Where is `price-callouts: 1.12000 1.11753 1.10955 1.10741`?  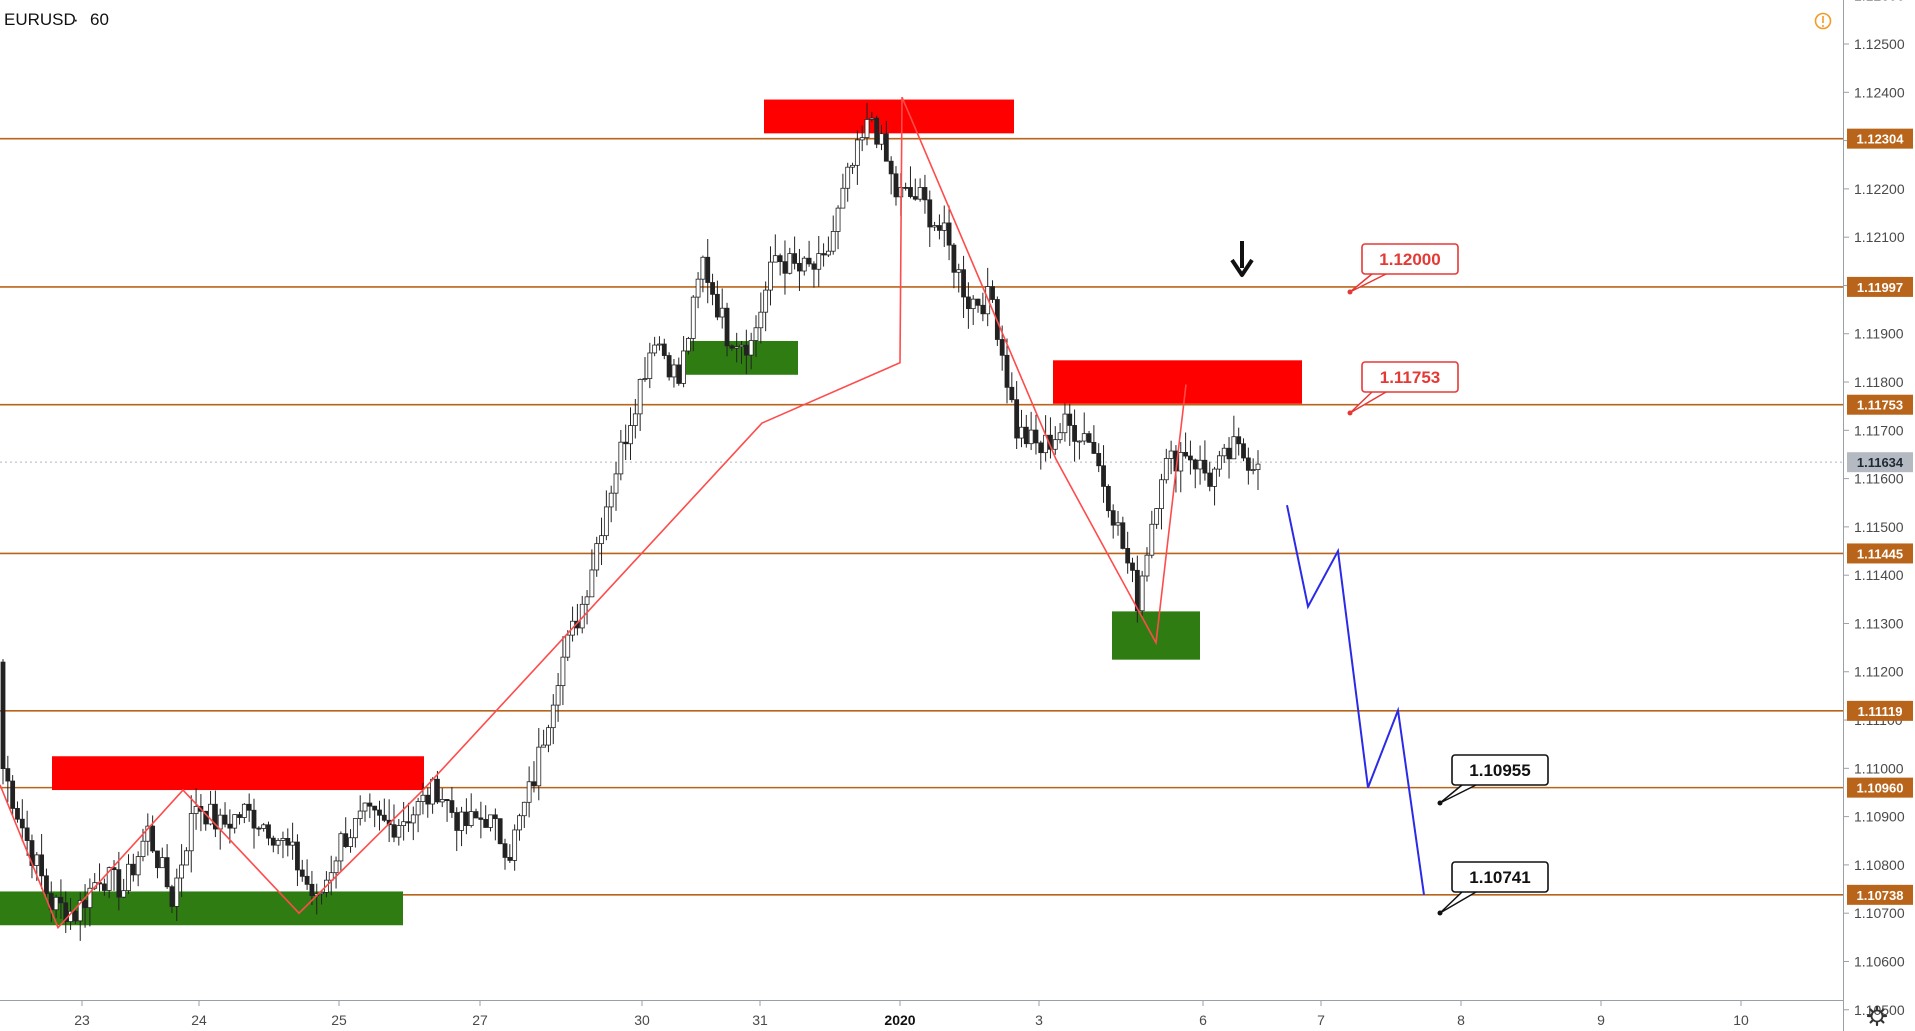
price-callouts: 1.12000 1.11753 1.10955 1.10741 is located at coordinates (1448, 579).